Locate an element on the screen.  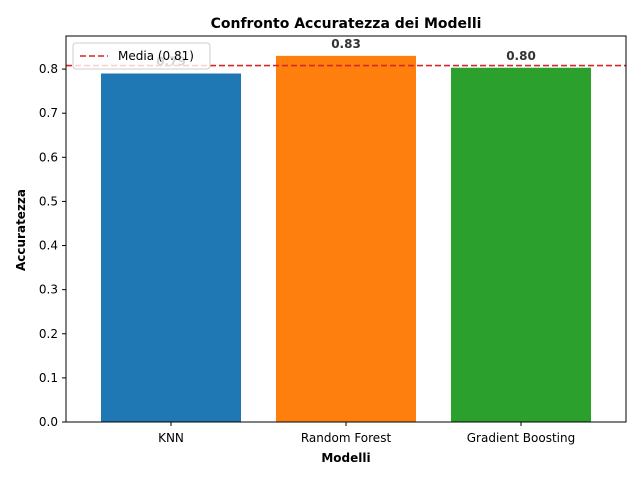
y-tick-label: 0.5 is located at coordinates (48, 201).